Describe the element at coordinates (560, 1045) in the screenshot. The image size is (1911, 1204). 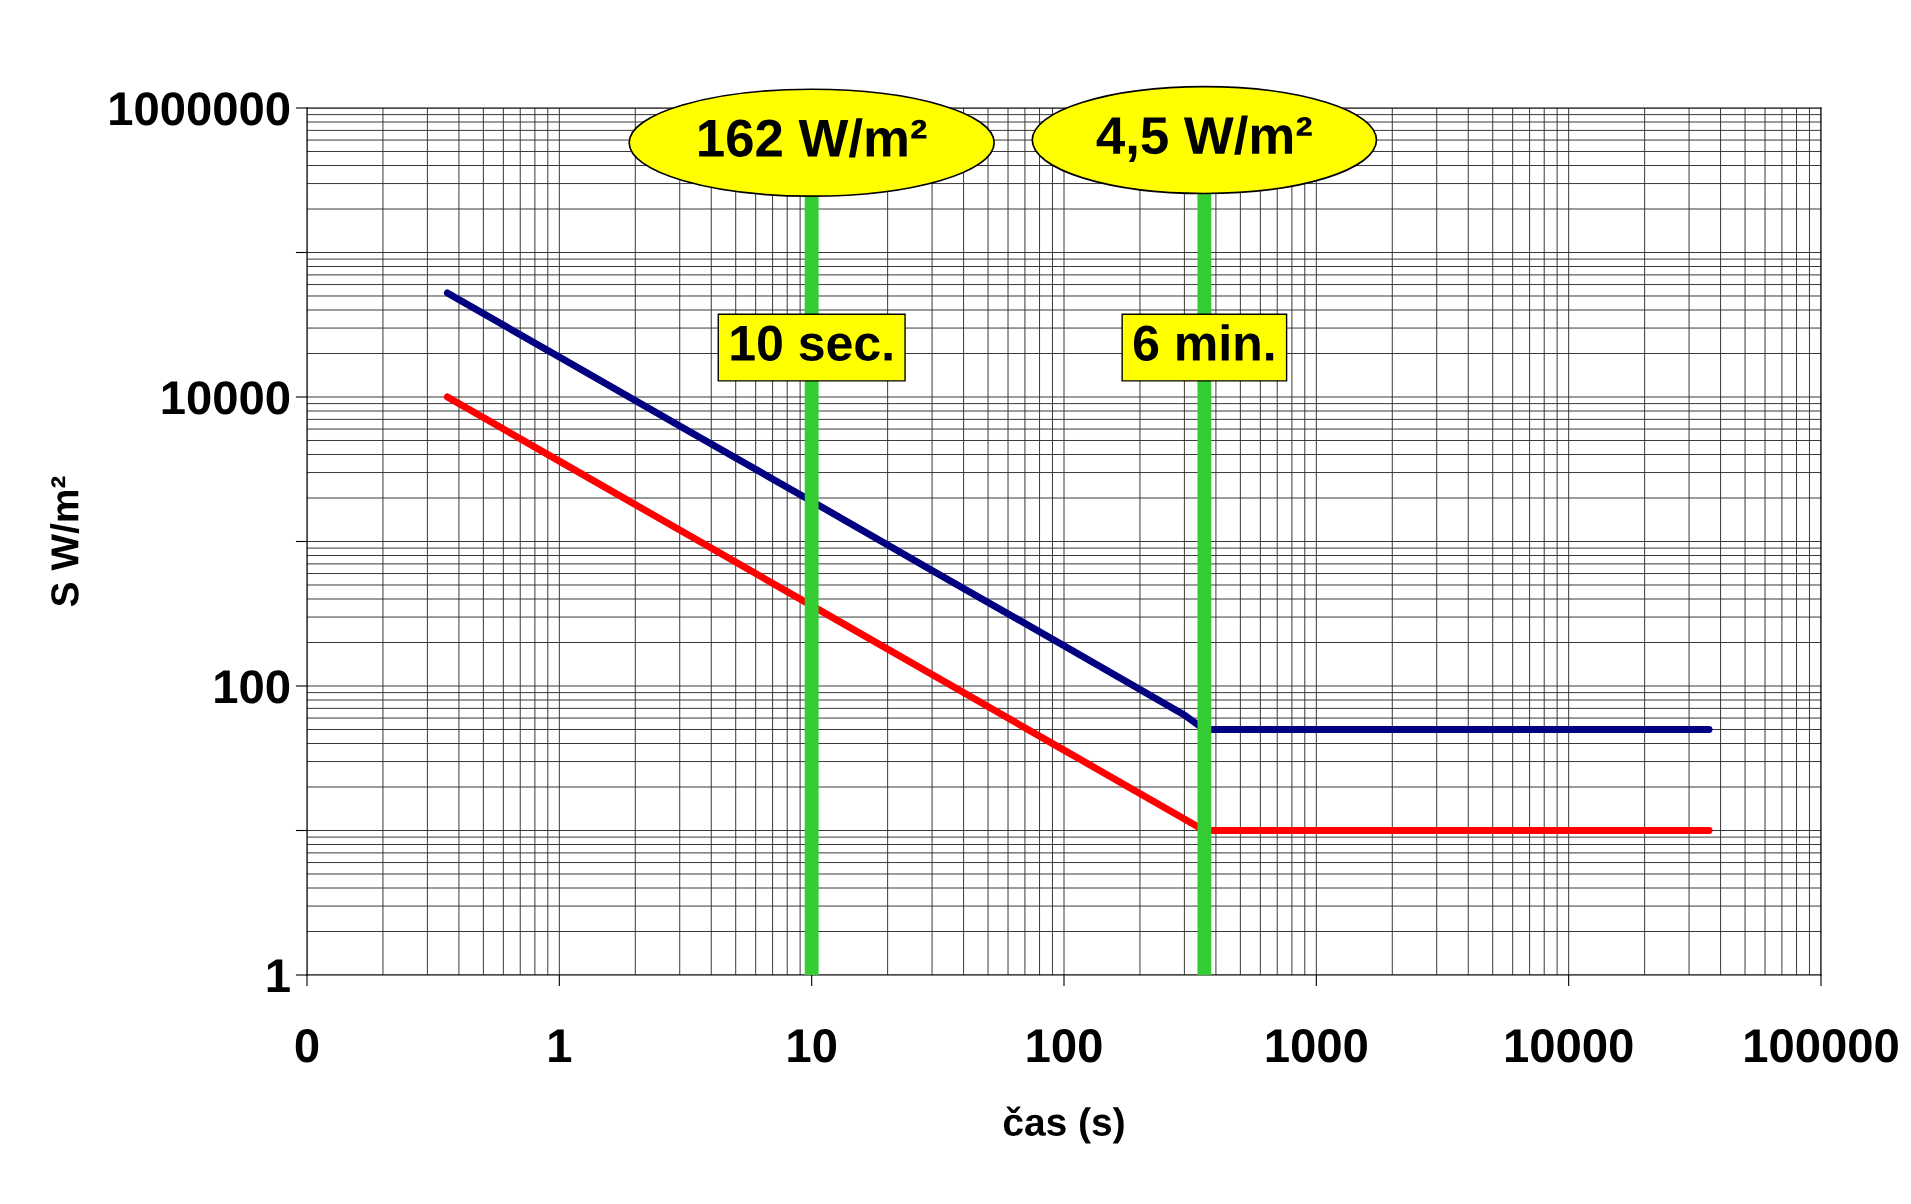
I see `x-tick-label: 1` at that location.